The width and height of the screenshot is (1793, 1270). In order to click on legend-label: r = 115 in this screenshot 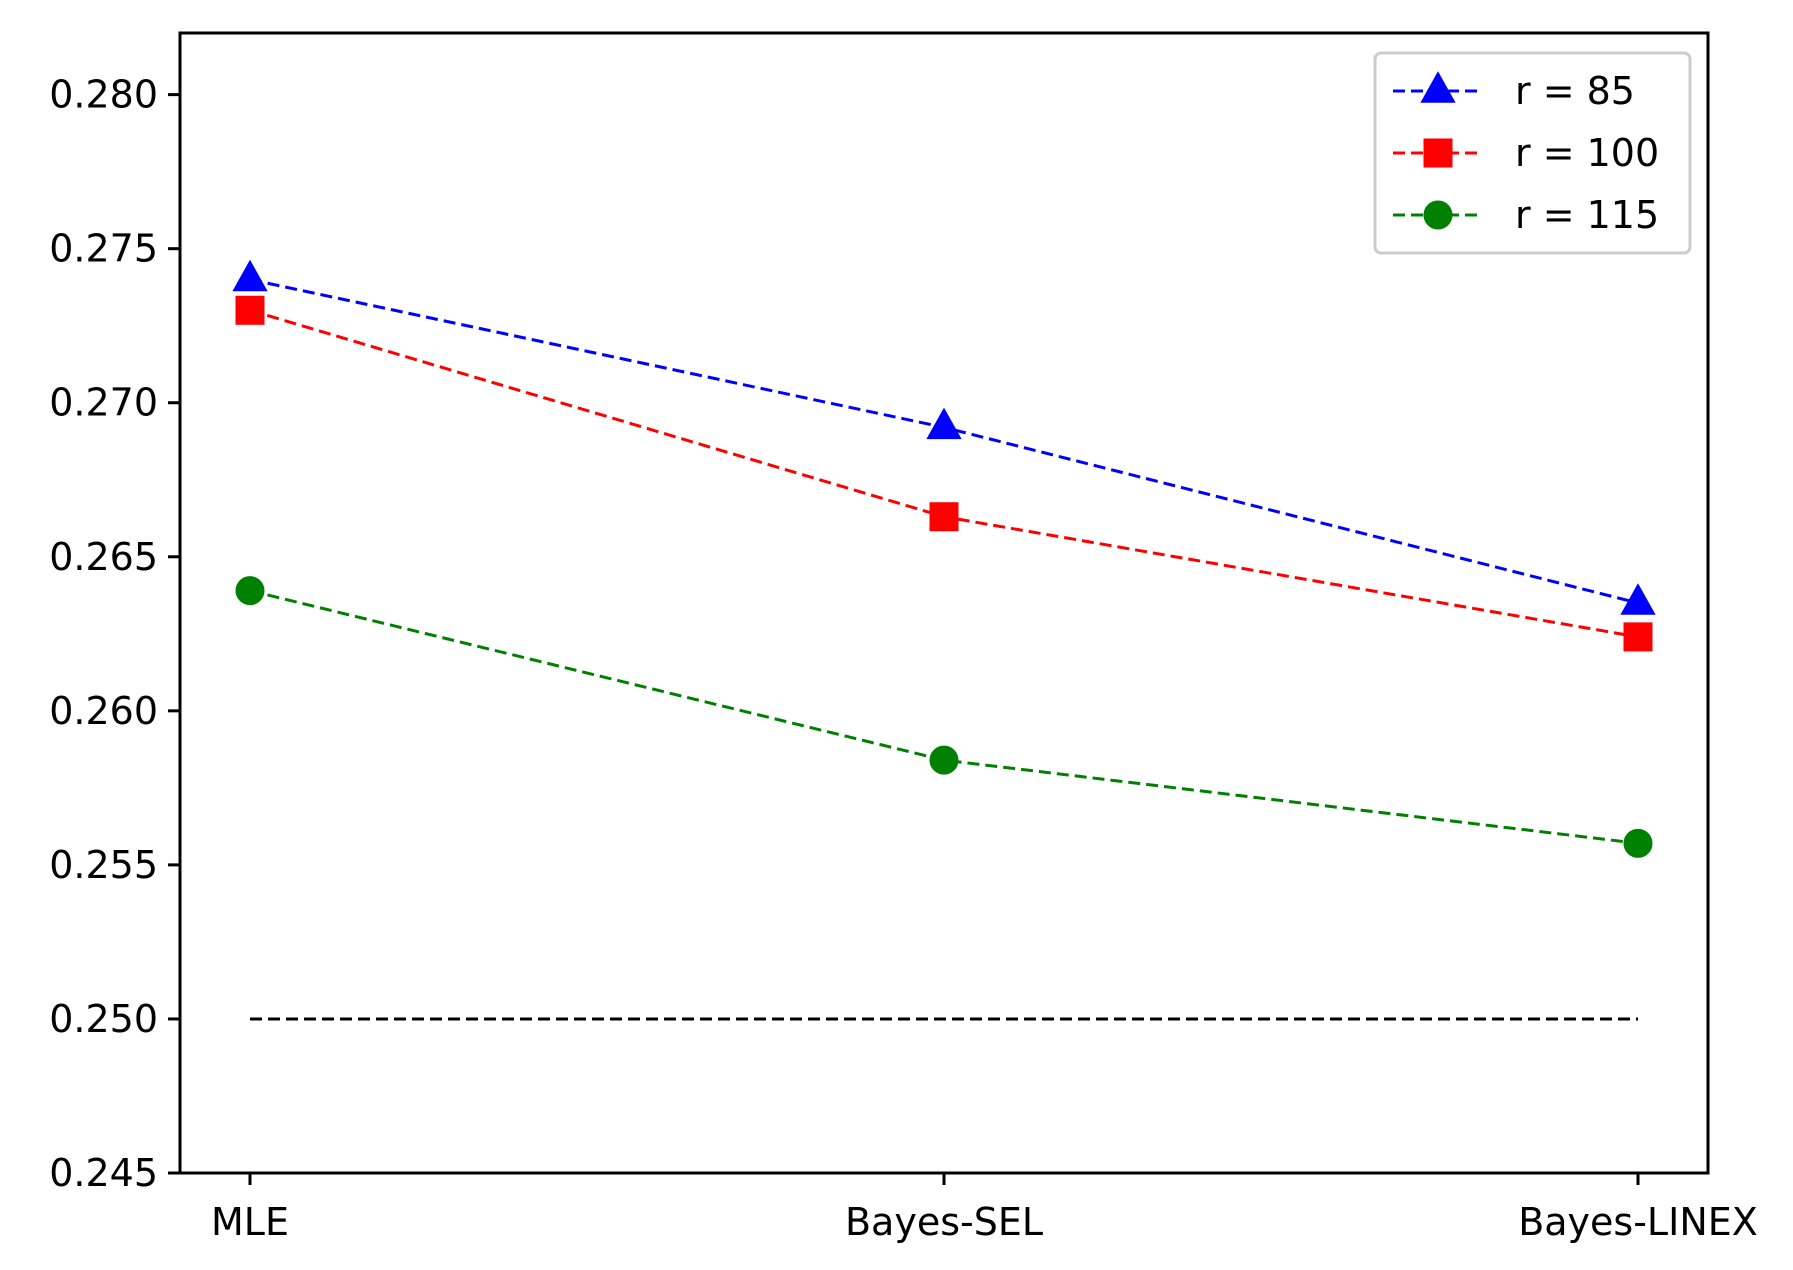, I will do `click(1587, 215)`.